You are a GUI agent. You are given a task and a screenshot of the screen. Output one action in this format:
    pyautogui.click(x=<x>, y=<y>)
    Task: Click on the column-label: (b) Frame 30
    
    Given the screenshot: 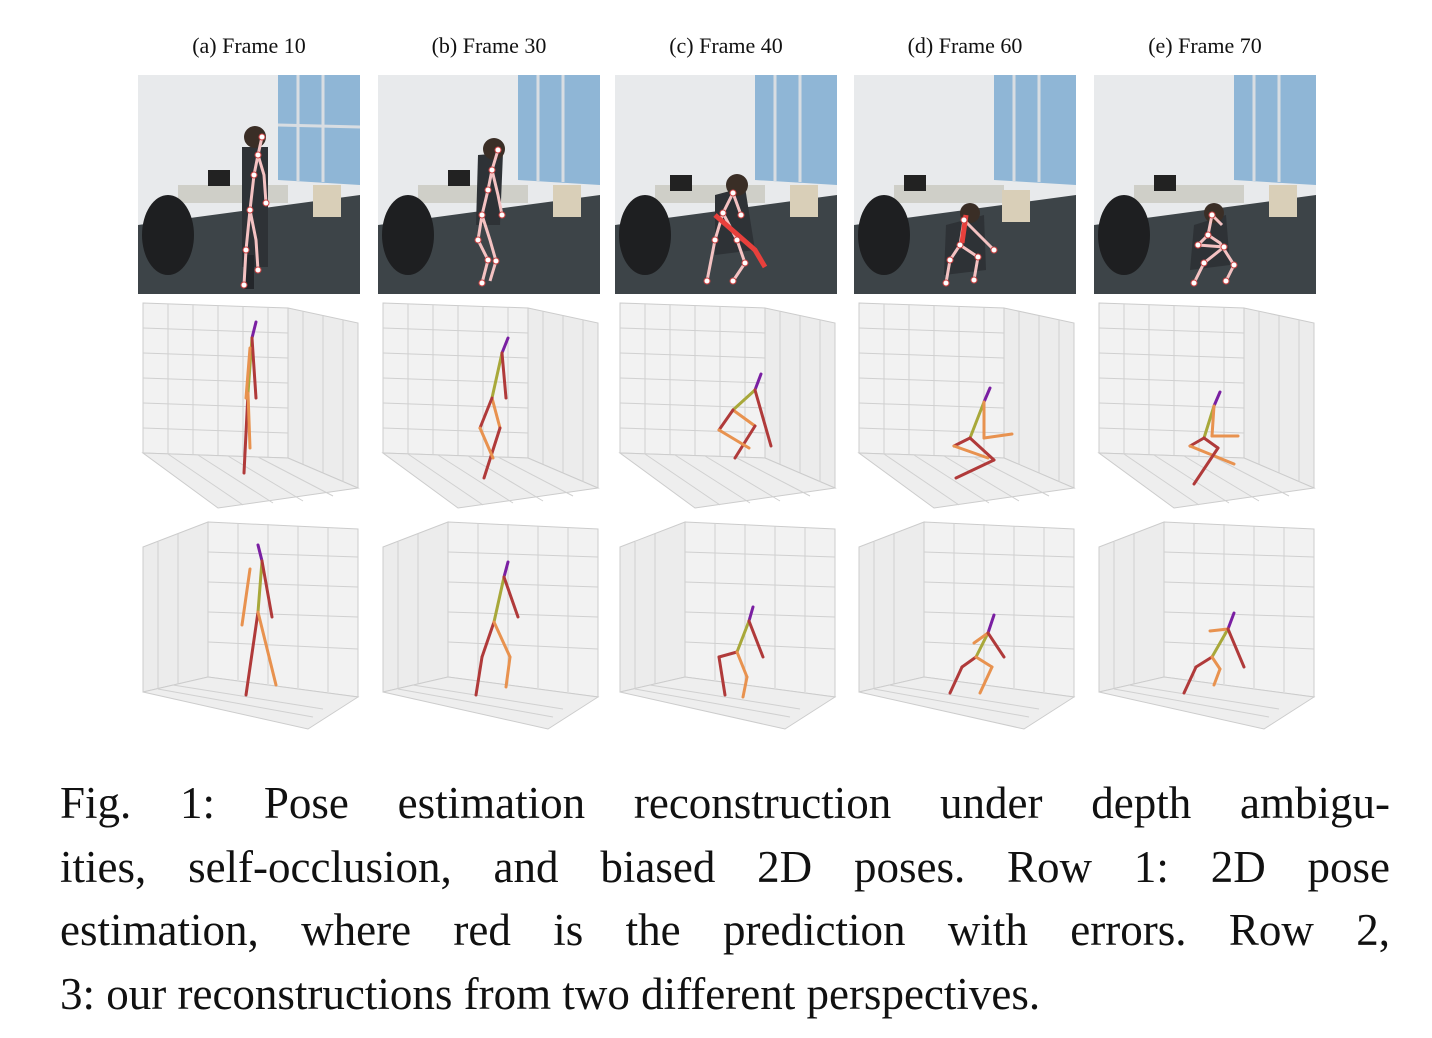 What is the action you would take?
    pyautogui.click(x=489, y=45)
    